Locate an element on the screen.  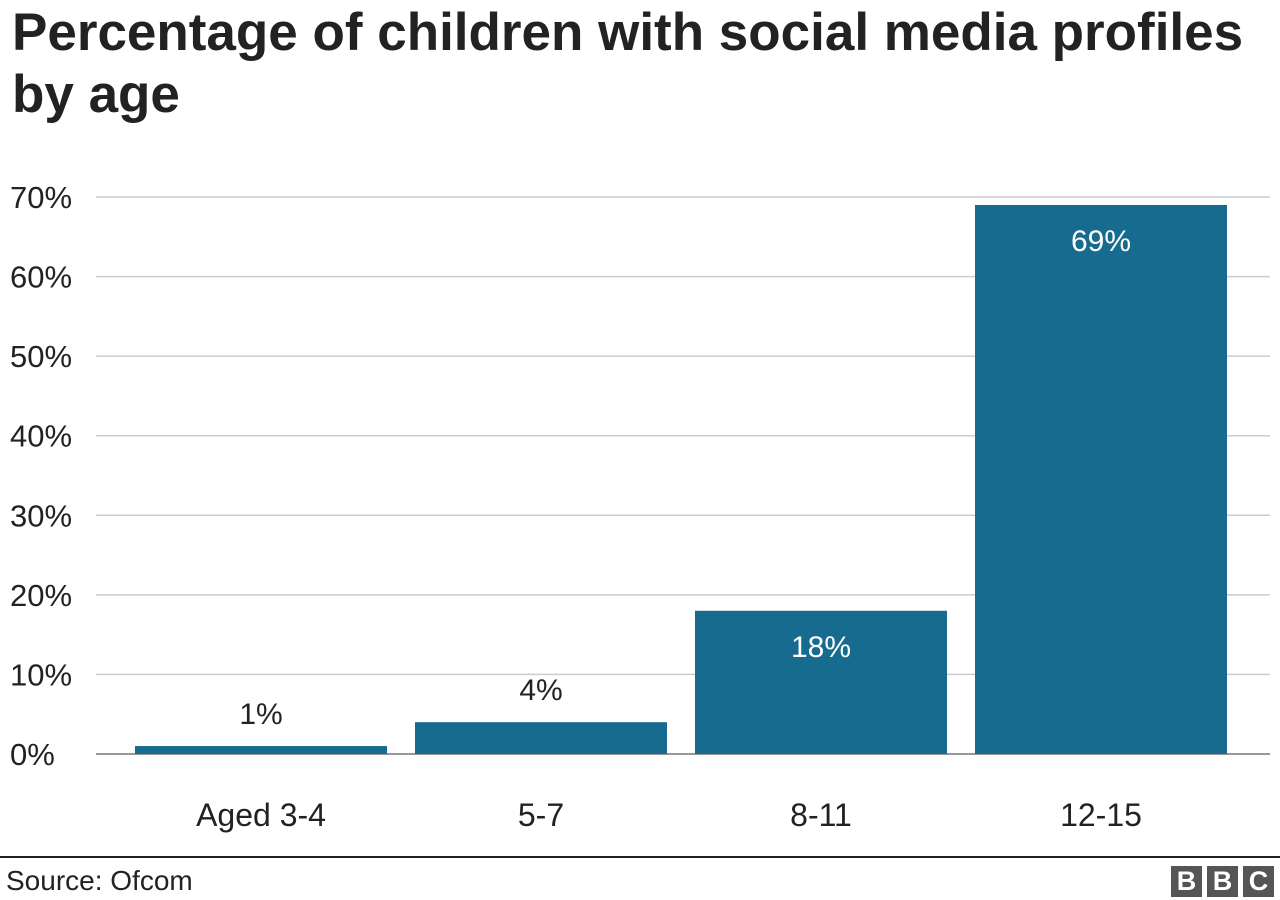
bar-value-label: 1% is located at coordinates (260, 714).